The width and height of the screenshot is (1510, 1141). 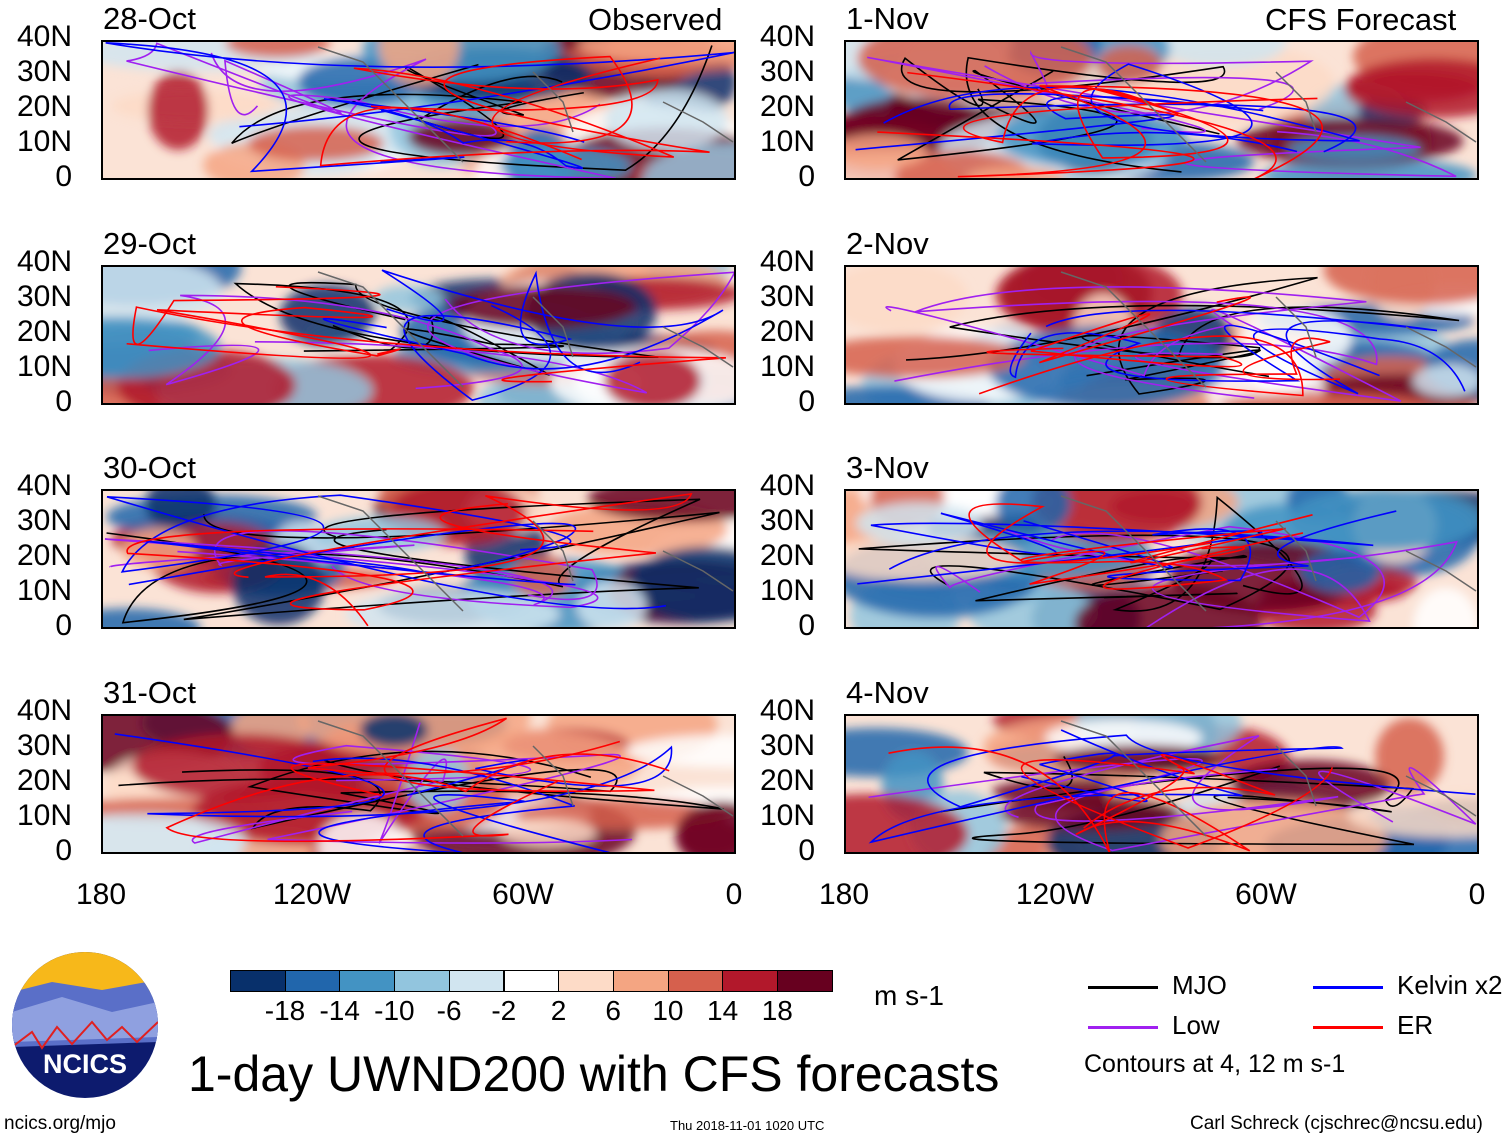 What do you see at coordinates (887, 18) in the screenshot?
I see `panel-date-label: 1-Nov` at bounding box center [887, 18].